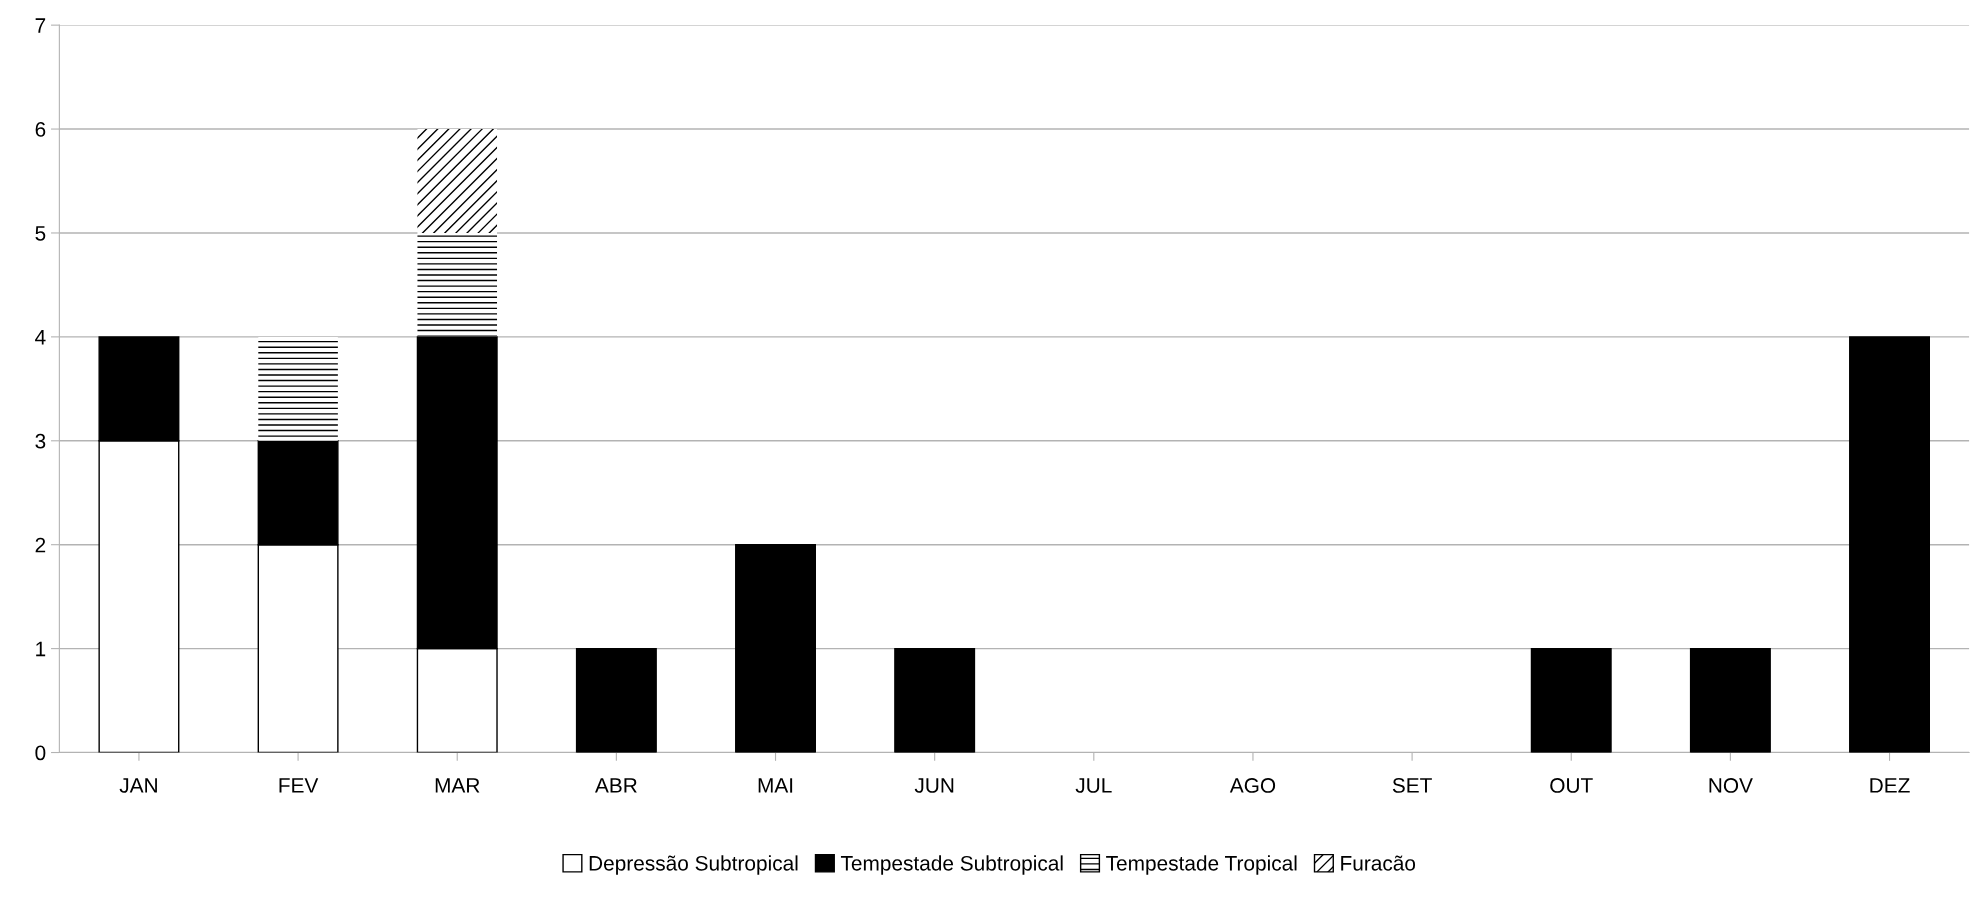 Image resolution: width=1979 pixels, height=898 pixels. Describe the element at coordinates (693, 865) in the screenshot. I see `legend-label: Depressão Subtropical` at that location.